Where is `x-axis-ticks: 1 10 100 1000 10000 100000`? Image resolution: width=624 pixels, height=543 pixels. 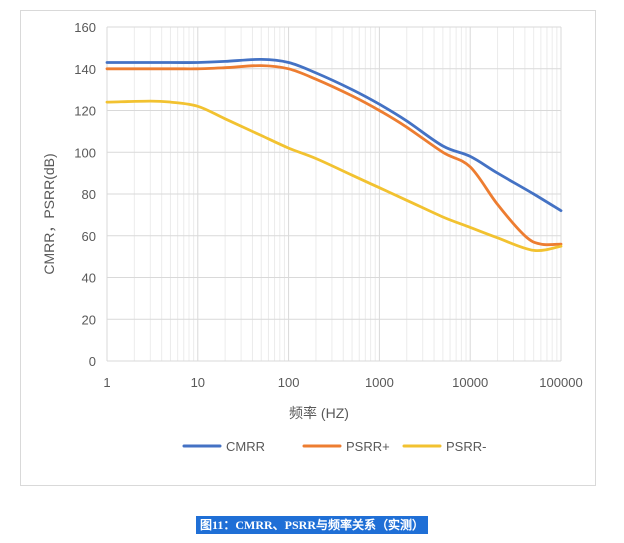
x-axis-ticks: 1 10 100 1000 10000 100000 is located at coordinates (342, 382).